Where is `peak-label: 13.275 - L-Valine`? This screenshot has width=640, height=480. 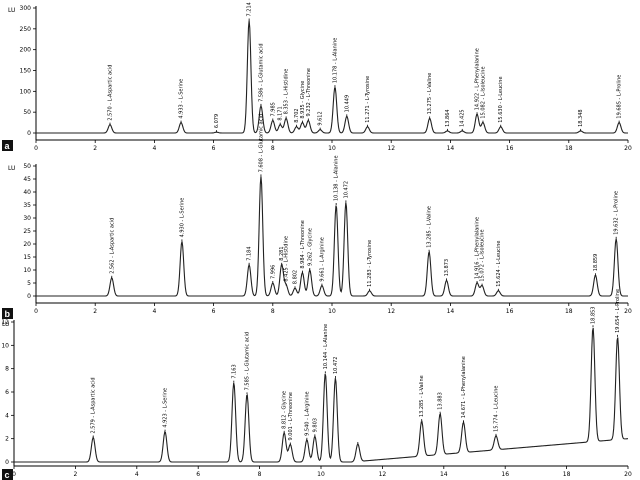
peak-label: 13.275 - L-Valine is located at coordinates (430, 94).